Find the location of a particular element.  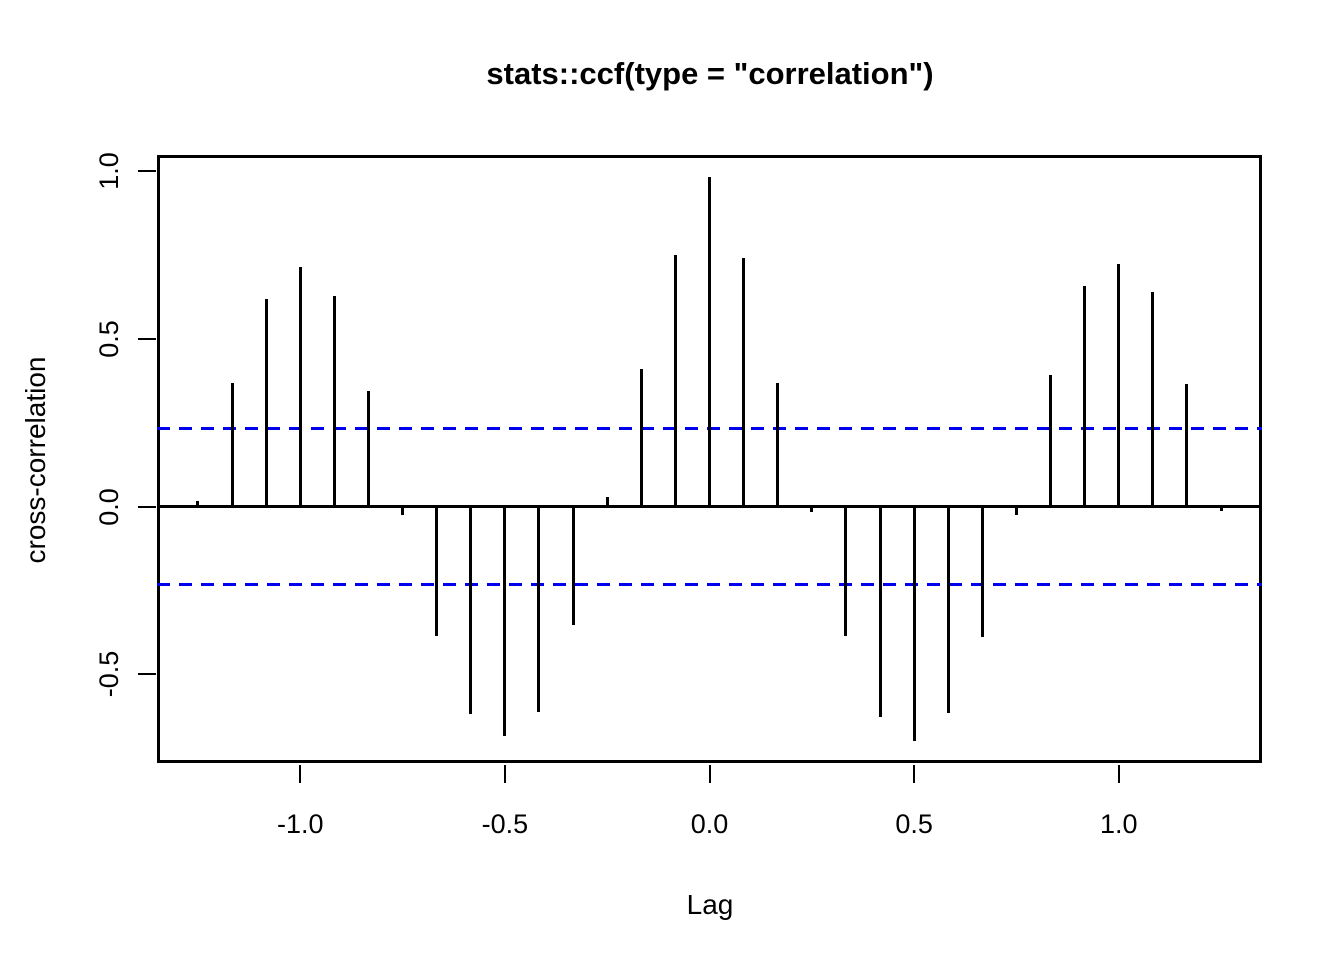

x-tick-label: -0.5 is located at coordinates (505, 824).